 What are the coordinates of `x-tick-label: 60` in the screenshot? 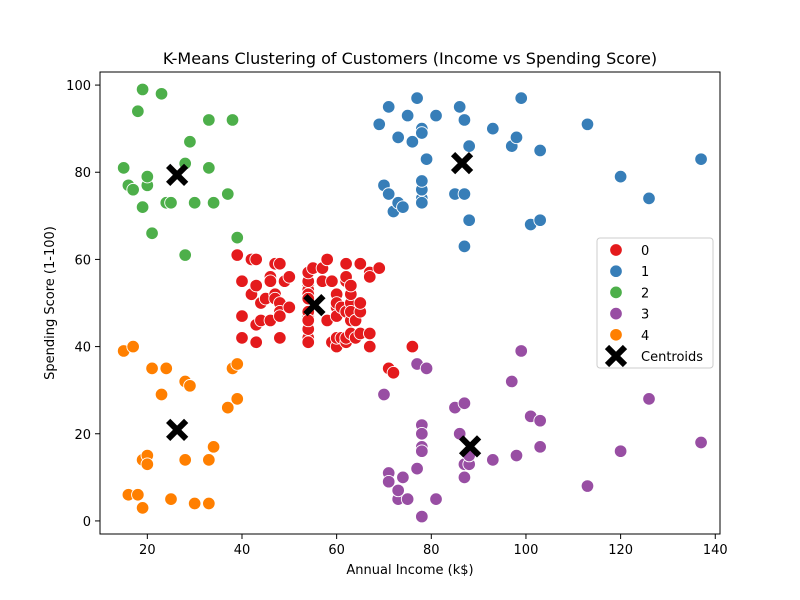 It's located at (336, 550).